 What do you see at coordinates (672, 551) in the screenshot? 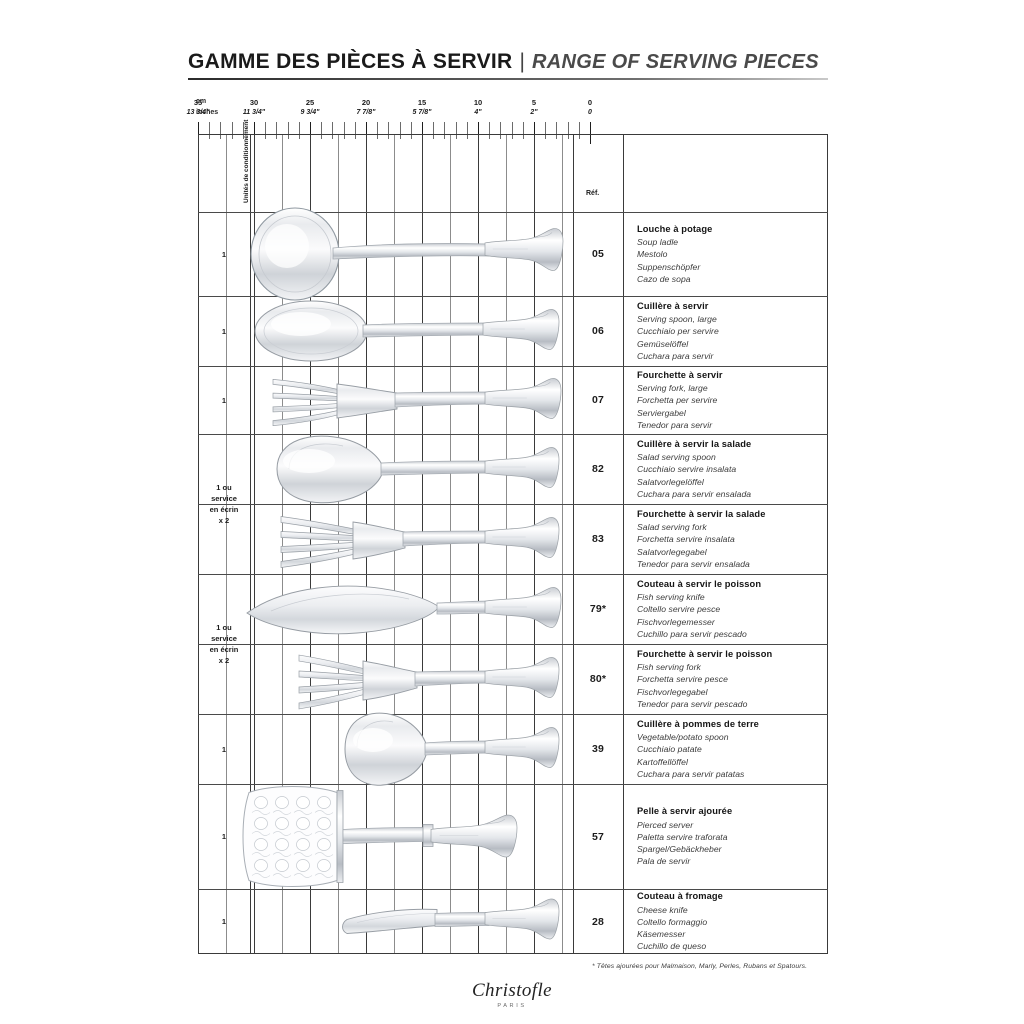
I see `description-de: Salatvorlegegabel` at bounding box center [672, 551].